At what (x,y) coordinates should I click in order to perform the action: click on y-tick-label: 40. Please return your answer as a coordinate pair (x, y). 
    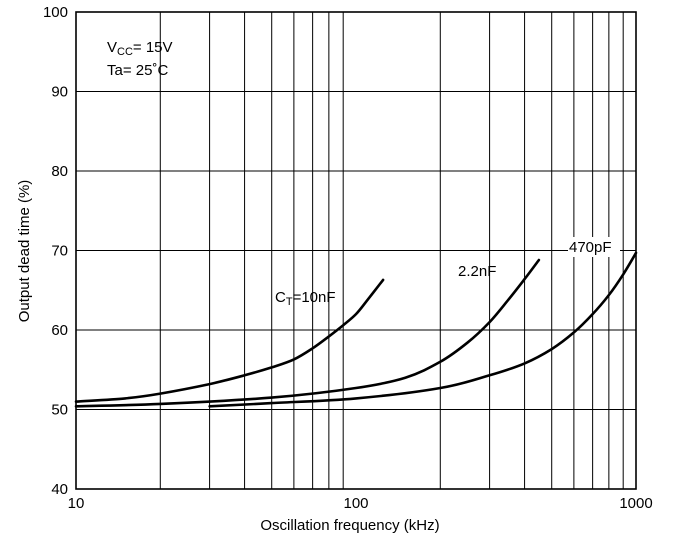
    Looking at the image, I should click on (59, 489).